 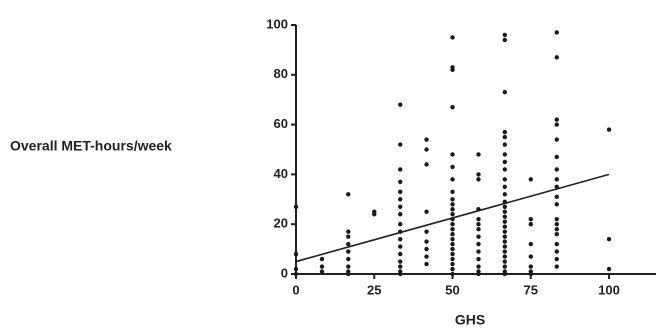 I want to click on y-axis-label: Overall MET-hours/week, so click(x=91, y=146).